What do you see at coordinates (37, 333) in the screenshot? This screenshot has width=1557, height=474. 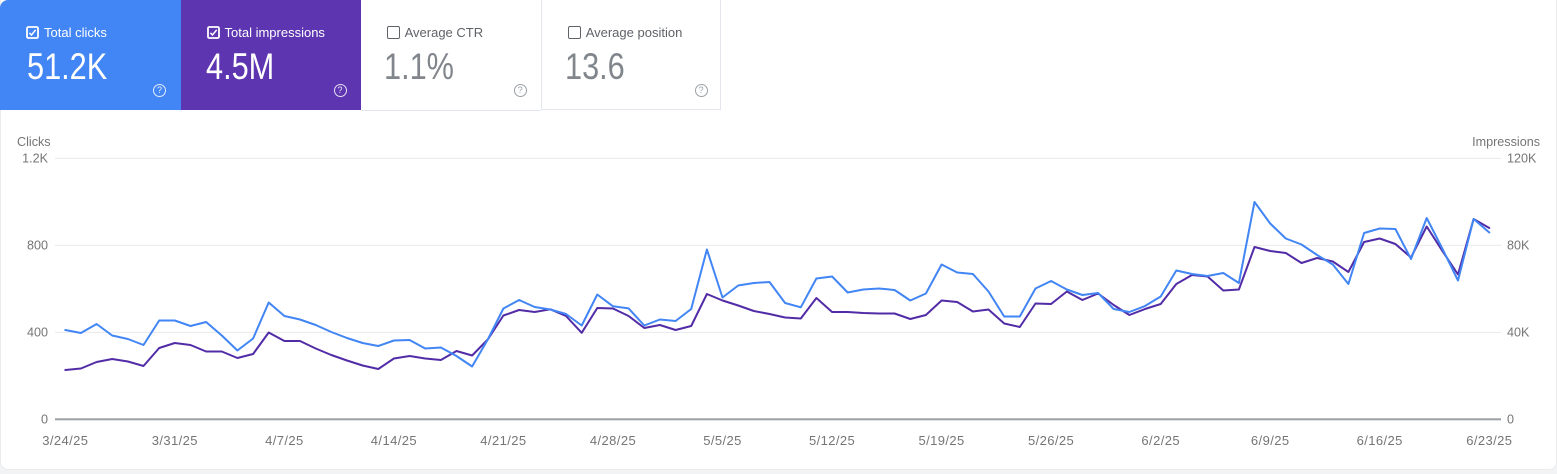 I see `svg-text: 400` at bounding box center [37, 333].